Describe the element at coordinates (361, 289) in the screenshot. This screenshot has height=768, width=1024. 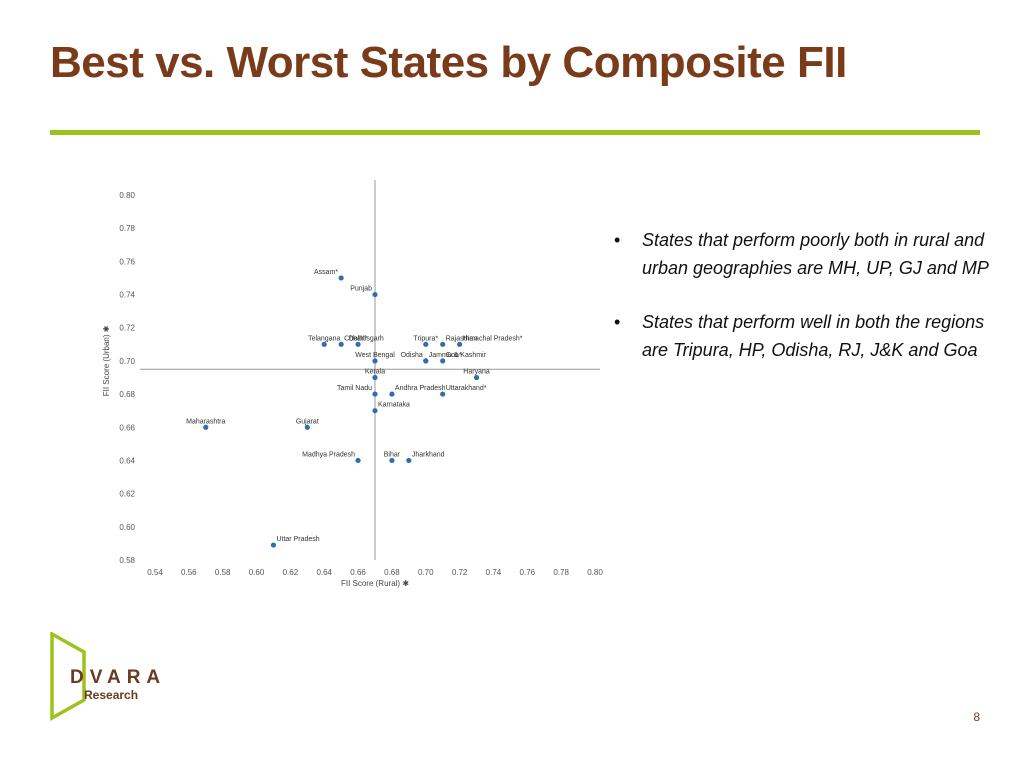
I see `point-label: Punjab` at that location.